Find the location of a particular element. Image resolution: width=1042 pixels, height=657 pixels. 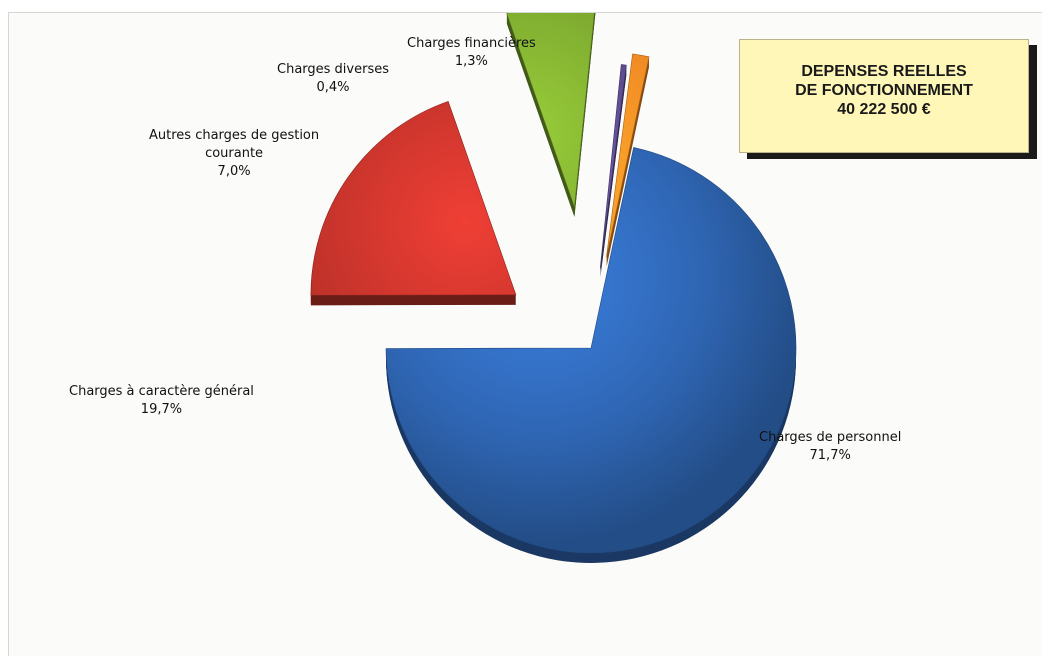

slice-label-charges-diverses: Charges diverses 0,4% is located at coordinates (333, 79).